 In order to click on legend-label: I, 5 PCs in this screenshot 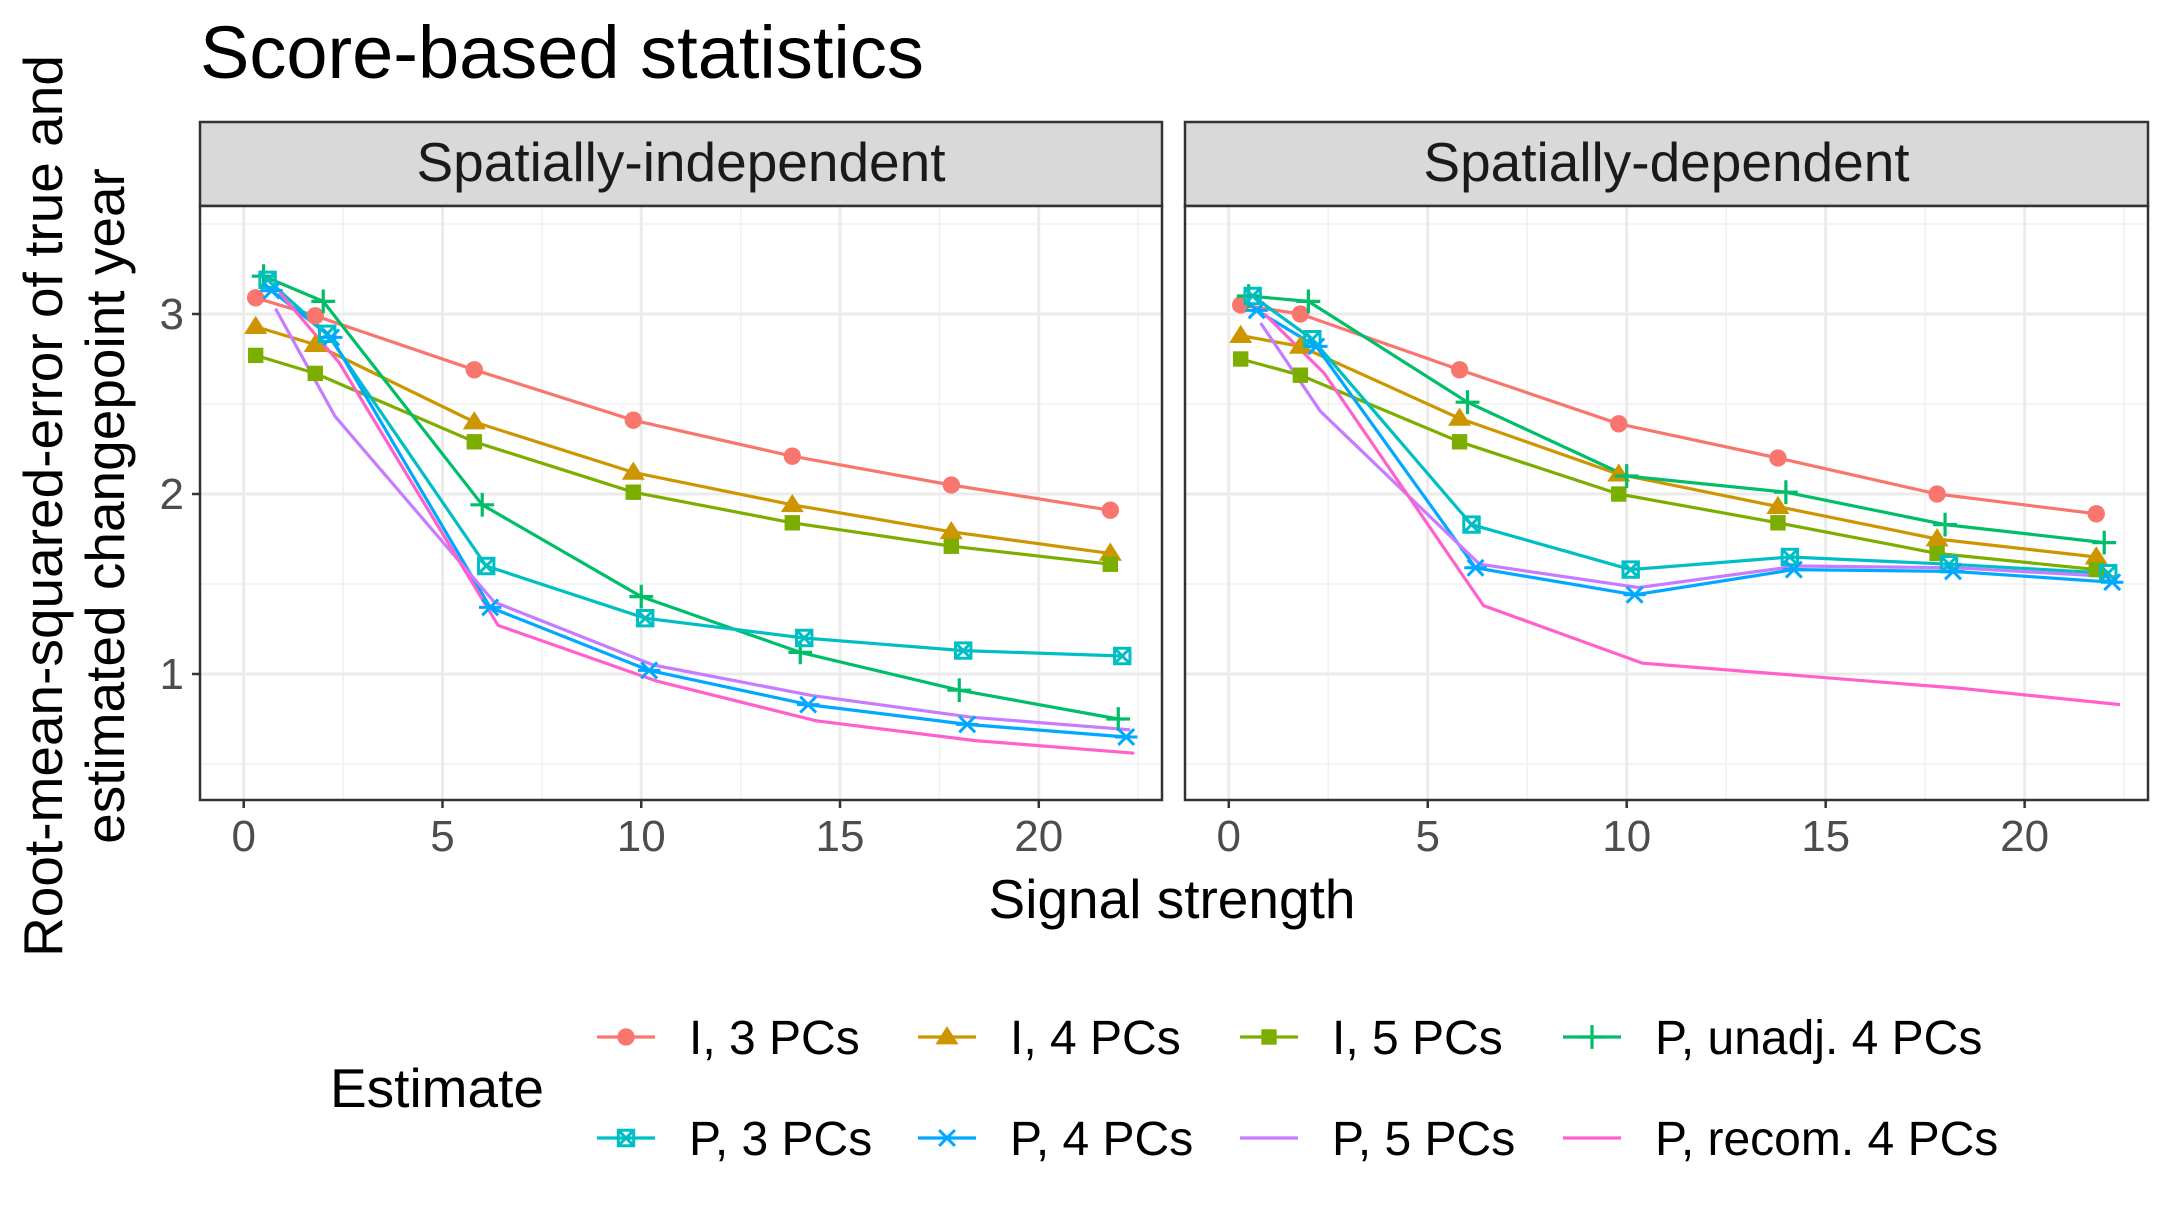, I will do `click(1417, 1038)`.